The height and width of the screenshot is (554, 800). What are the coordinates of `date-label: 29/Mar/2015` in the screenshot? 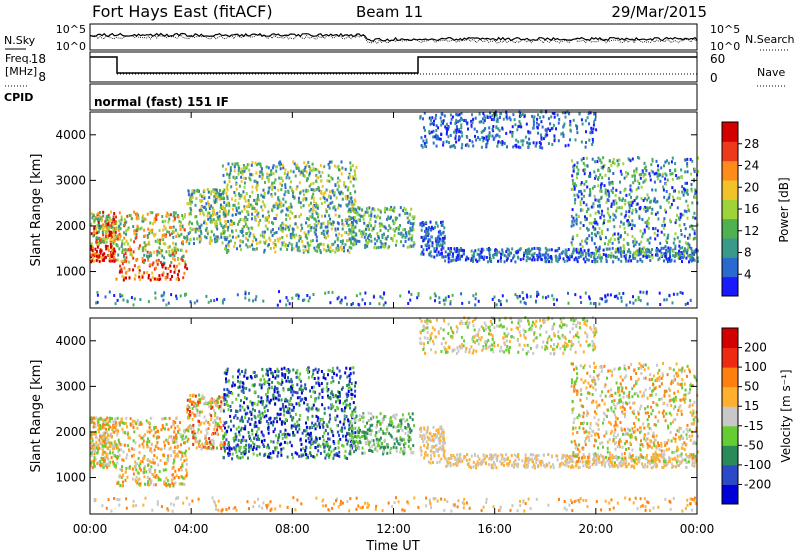 It's located at (659, 12).